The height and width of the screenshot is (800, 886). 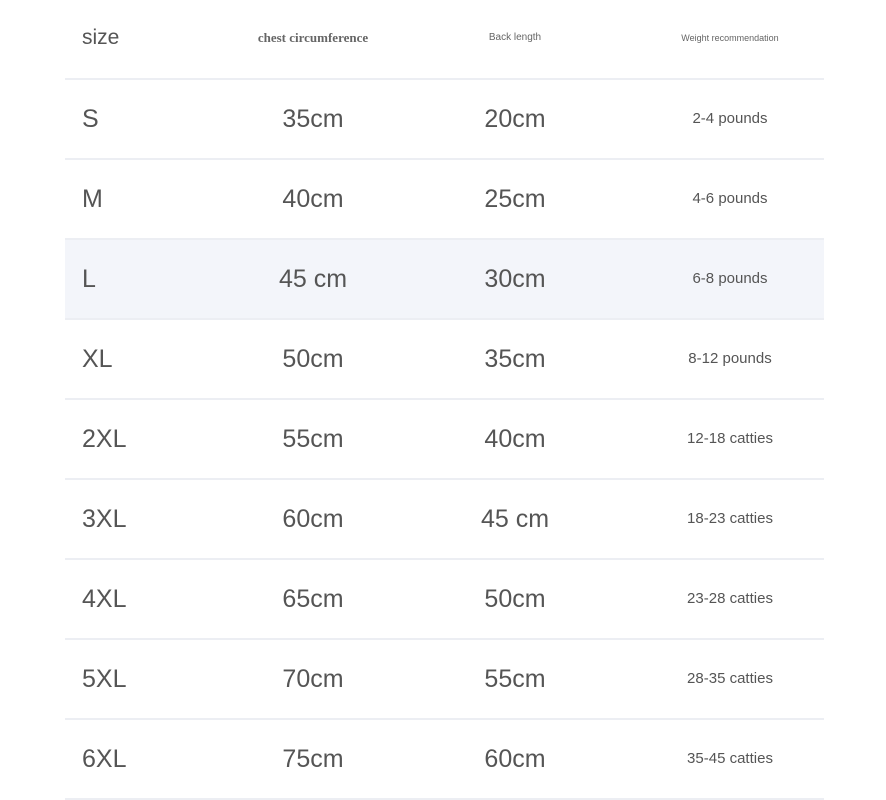 I want to click on back-value: 60cm, so click(x=515, y=759).